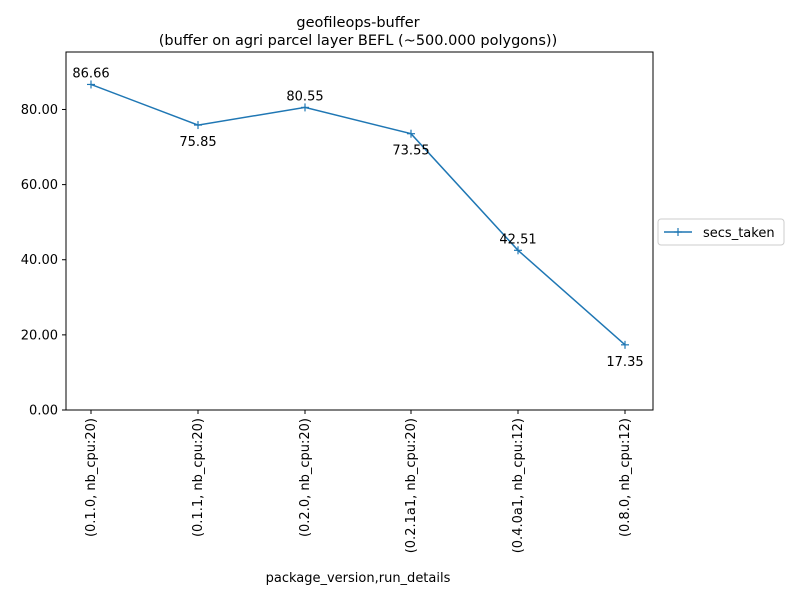  What do you see at coordinates (358, 578) in the screenshot?
I see `x-axis-label: package_version,run_details` at bounding box center [358, 578].